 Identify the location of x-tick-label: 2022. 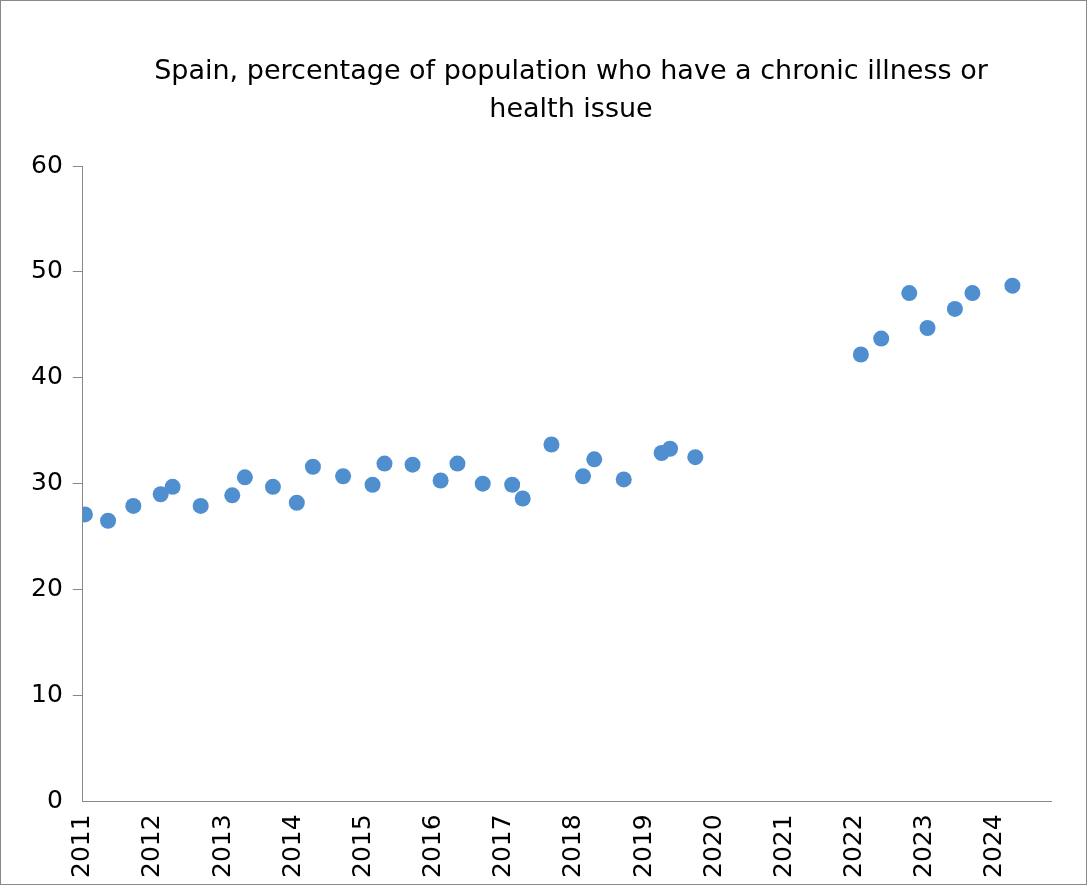
(853, 846).